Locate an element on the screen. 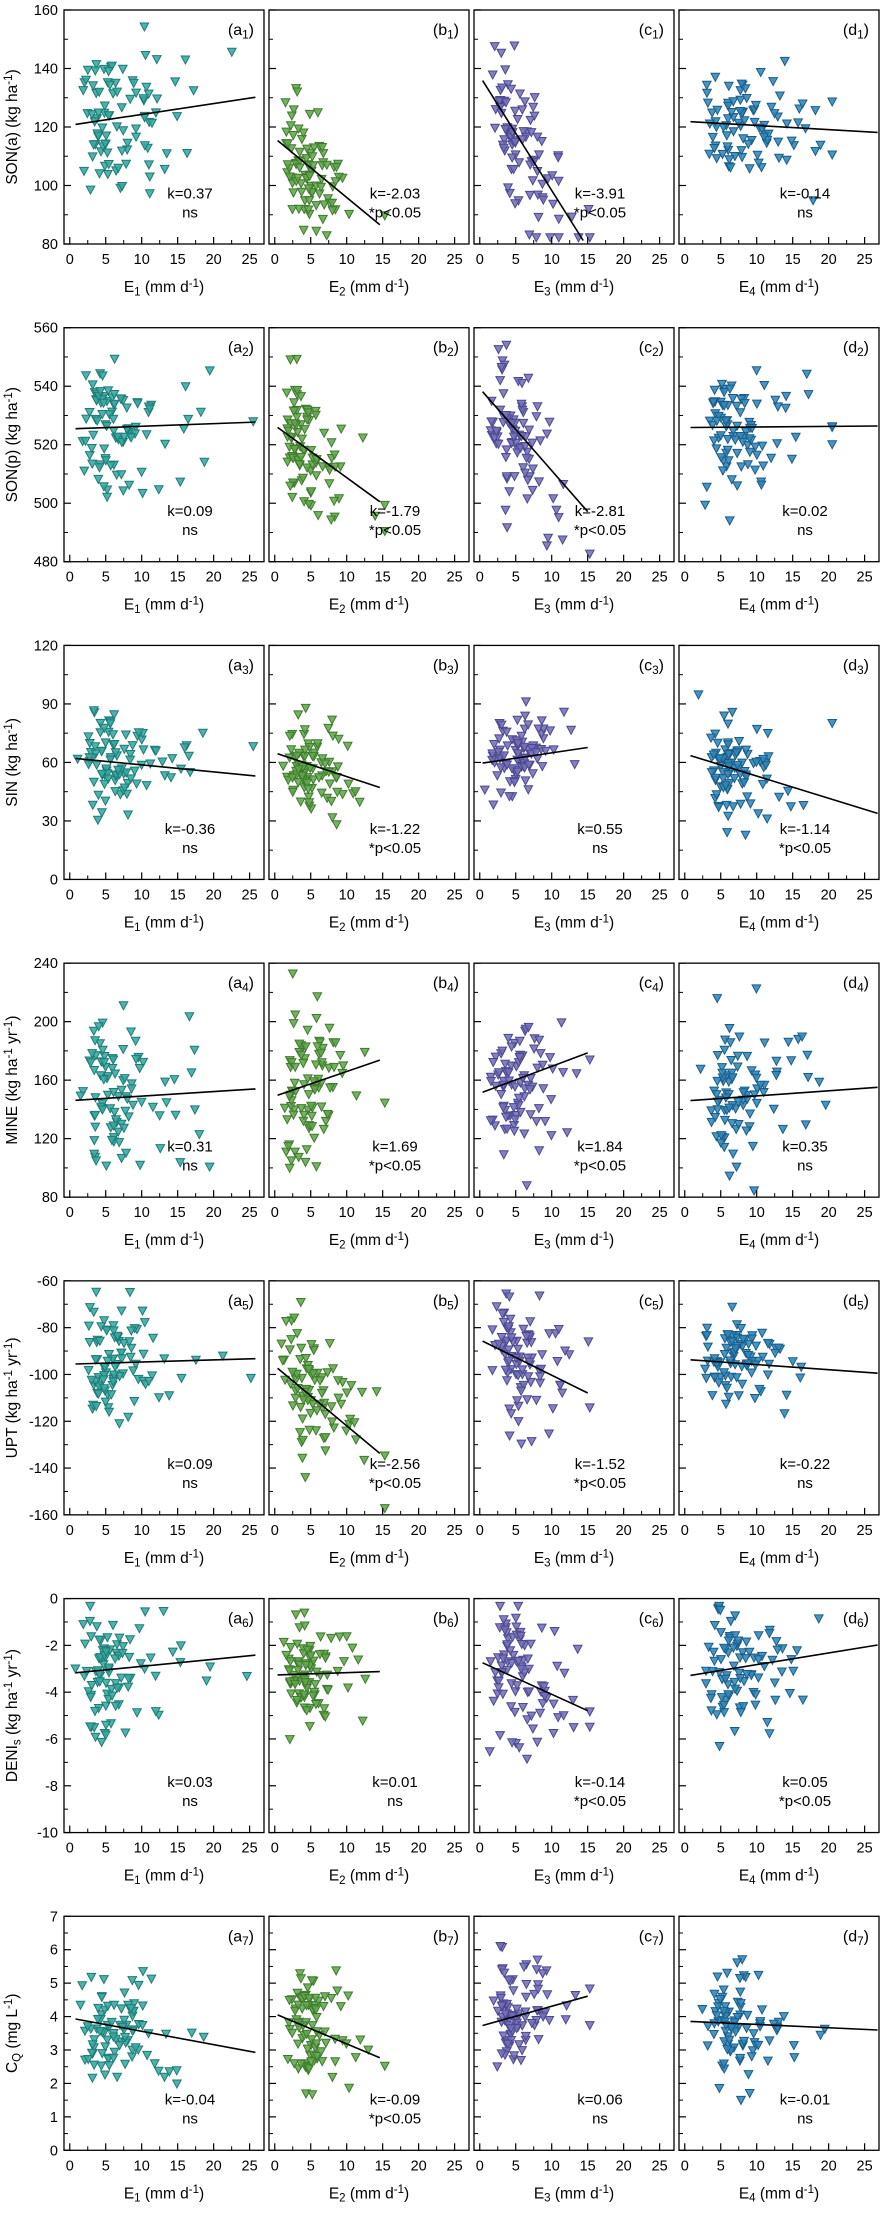 This screenshot has width=887, height=2224. x-tick-label: 15 is located at coordinates (793, 1849).